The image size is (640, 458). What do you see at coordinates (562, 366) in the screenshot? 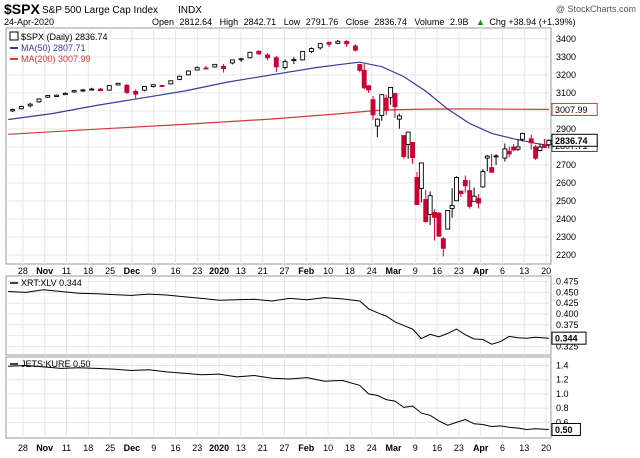
I see `y-tick-label: 1.4` at bounding box center [562, 366].